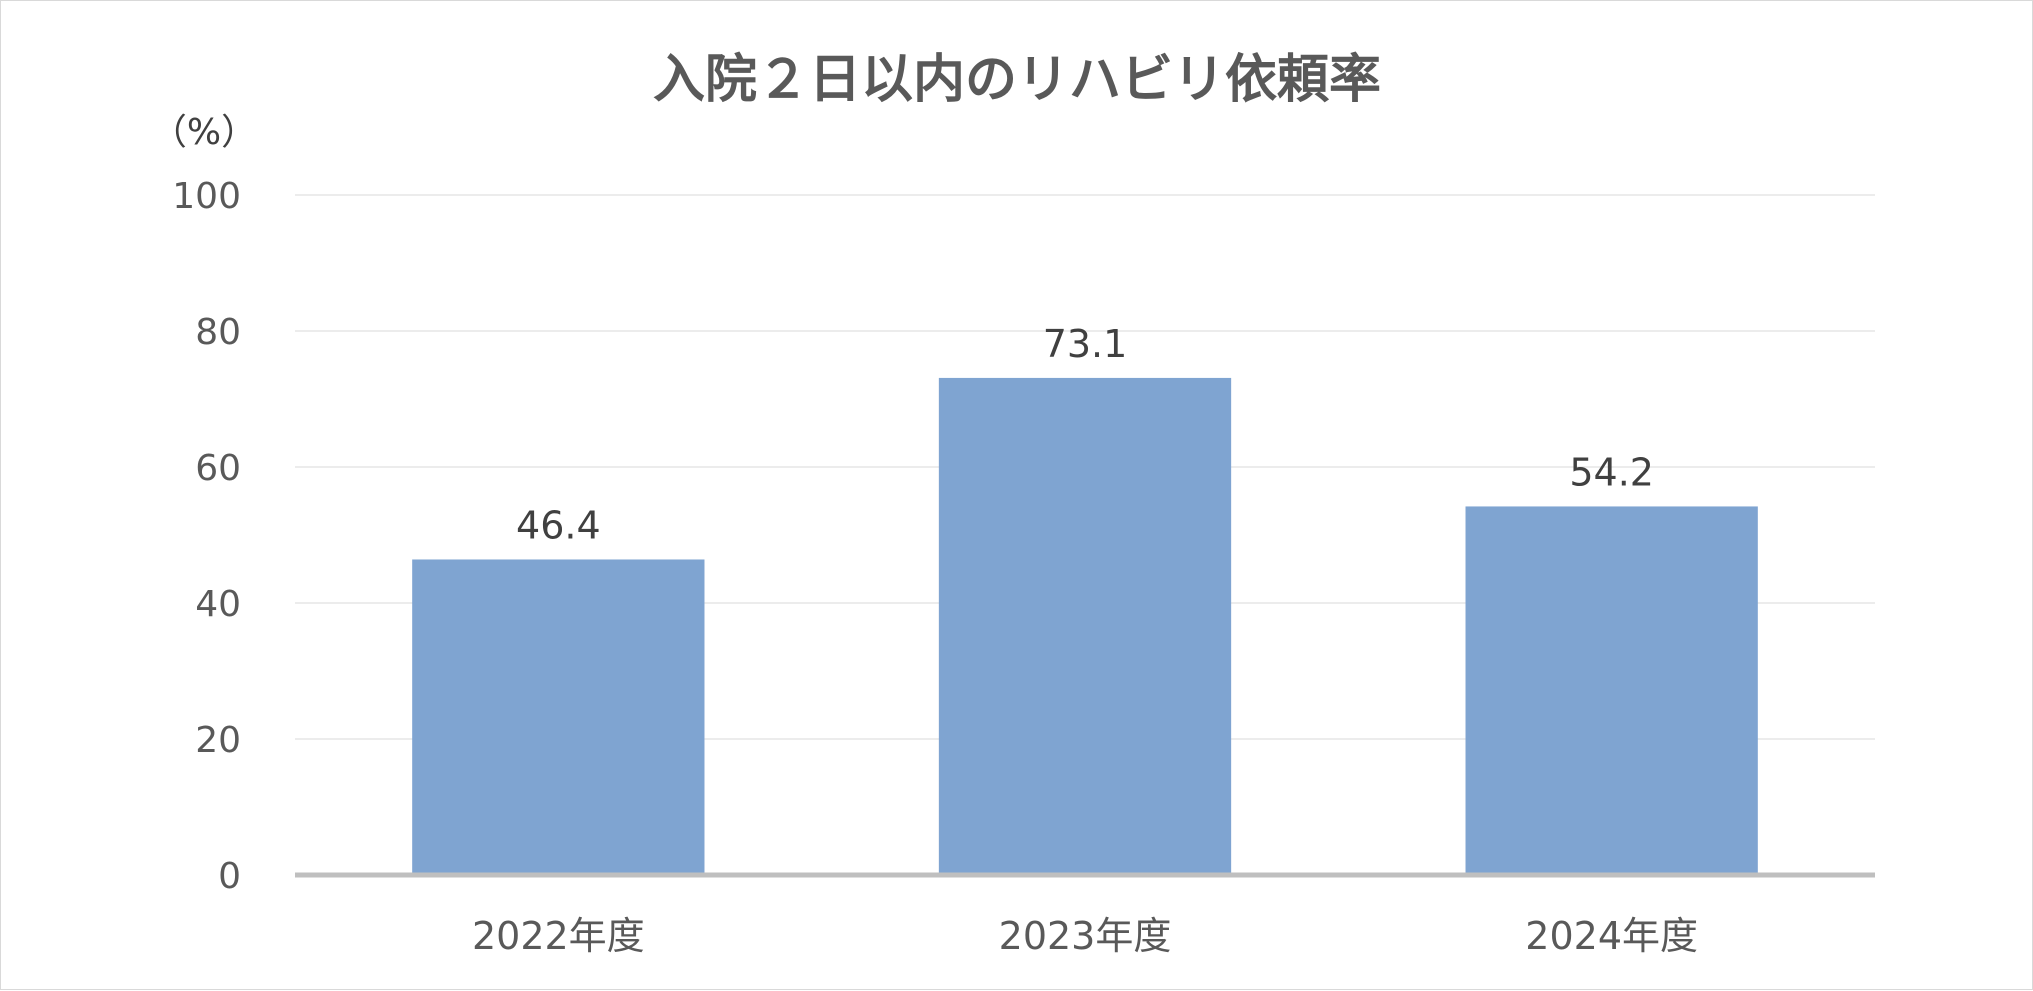 The height and width of the screenshot is (991, 2033). Describe the element at coordinates (218, 740) in the screenshot. I see `y-tick-label: 20` at that location.